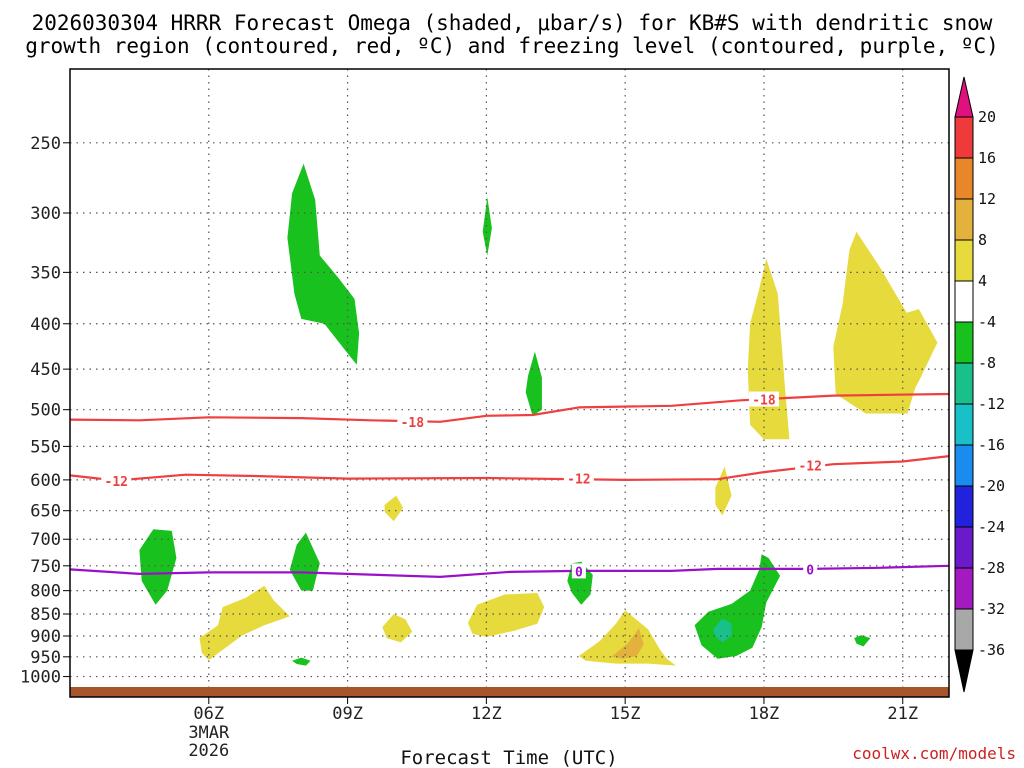 The width and height of the screenshot is (1024, 768). What do you see at coordinates (809, 467) in the screenshot?
I see `contour-label--12-2: -12` at bounding box center [809, 467].